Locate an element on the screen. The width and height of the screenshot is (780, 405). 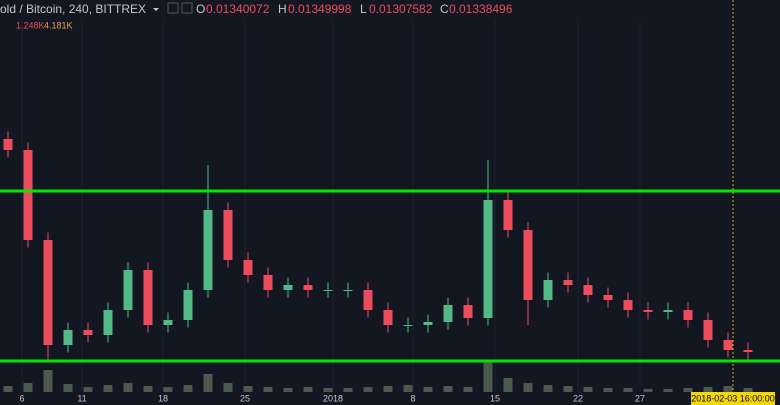
ohlc-label: H is located at coordinates (282, 9).